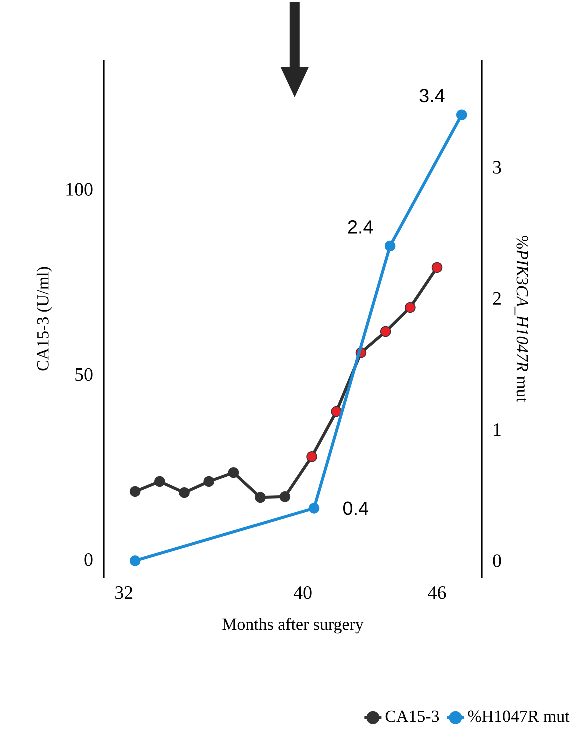 The width and height of the screenshot is (581, 738). I want to click on data-label: 0.4, so click(356, 509).